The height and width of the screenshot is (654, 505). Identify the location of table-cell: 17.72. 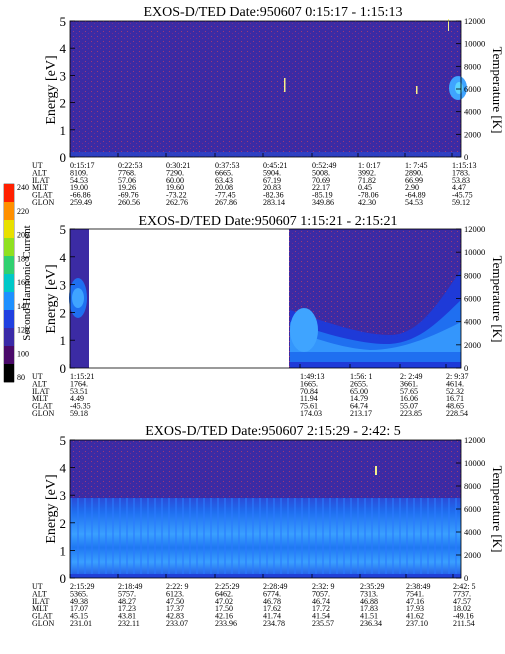
(321, 608).